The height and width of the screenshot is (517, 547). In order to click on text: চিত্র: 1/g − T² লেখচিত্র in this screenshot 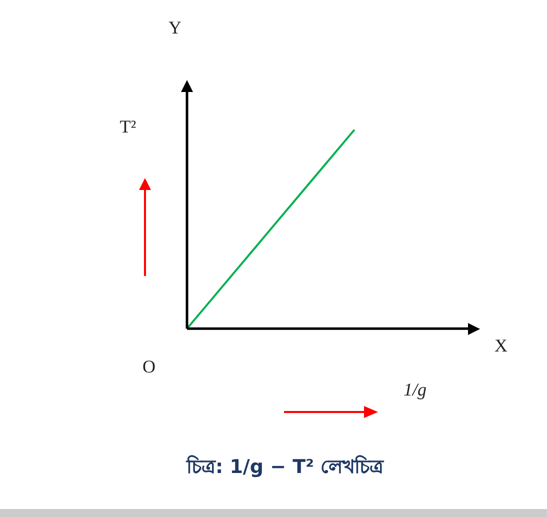, I will do `click(285, 467)`.